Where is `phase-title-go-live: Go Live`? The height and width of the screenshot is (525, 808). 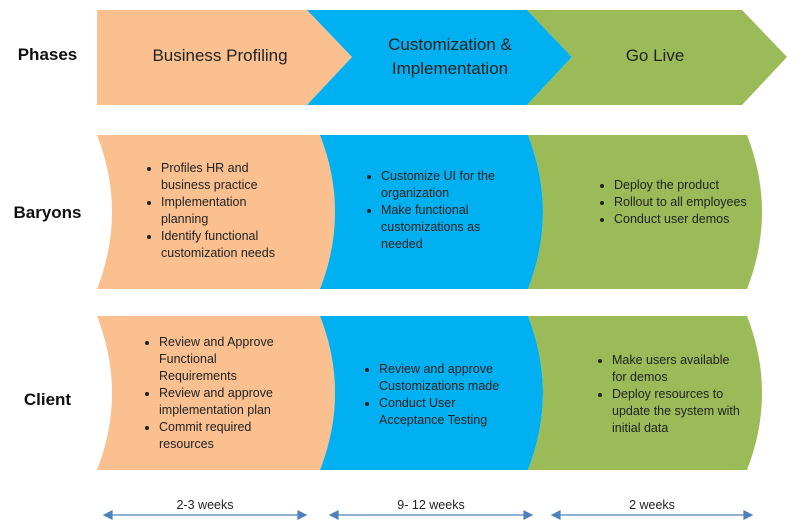
phase-title-go-live: Go Live is located at coordinates (655, 55).